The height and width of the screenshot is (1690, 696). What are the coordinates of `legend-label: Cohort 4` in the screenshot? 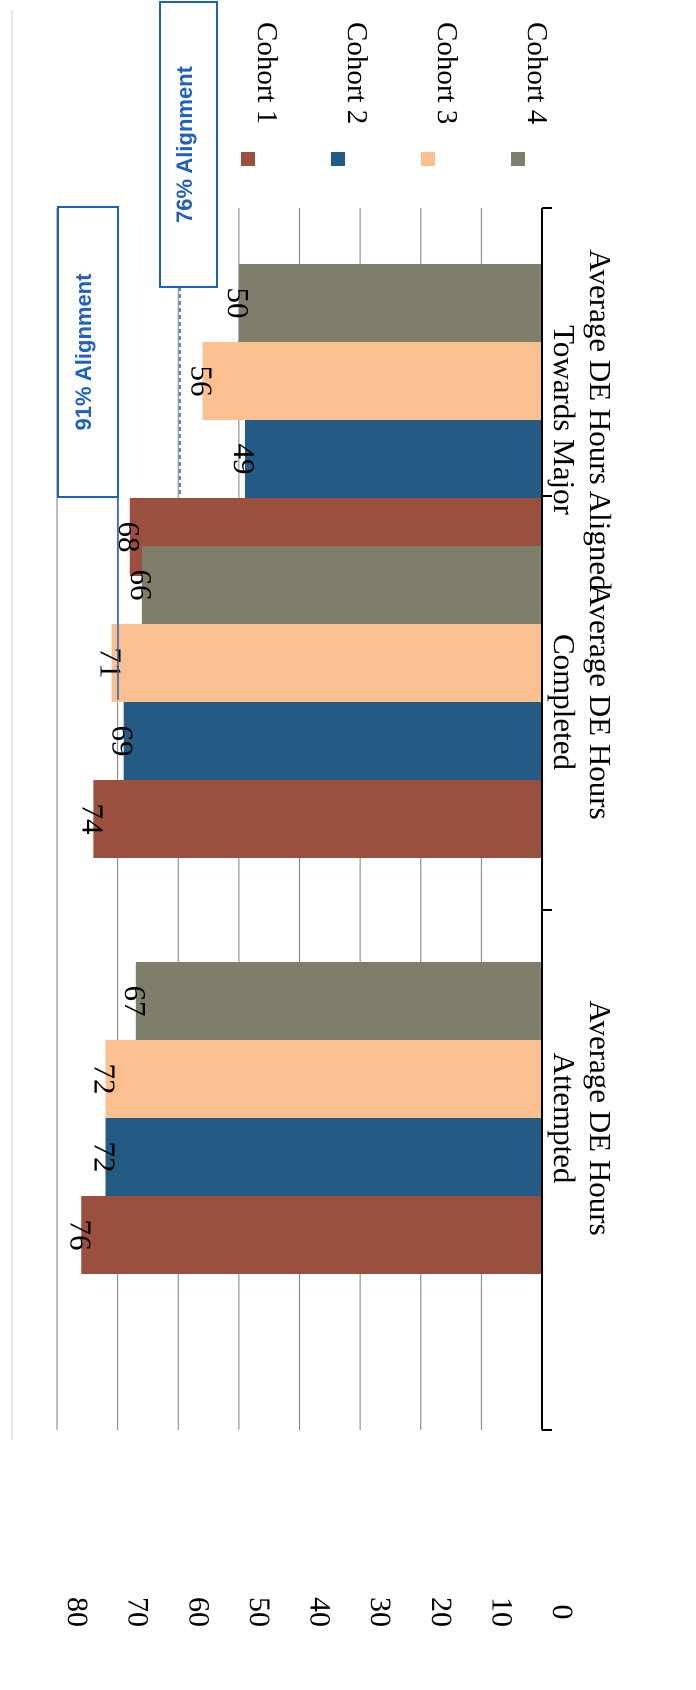 It's located at (537, 73).